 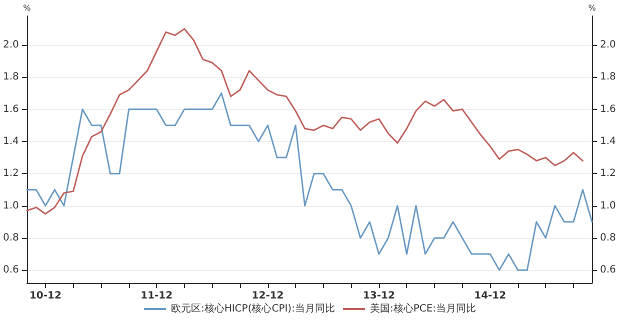 I want to click on legend-label: 欧元区:核心HICP(核心CPI):当月同比, so click(x=252, y=308).